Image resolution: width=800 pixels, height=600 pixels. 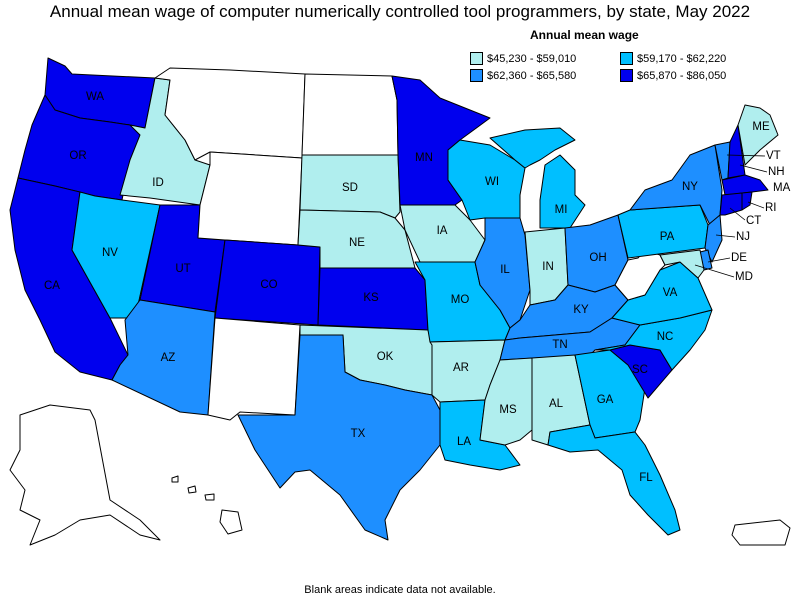 I want to click on legend-label-bin-4: $65,870 - $86,050, so click(x=682, y=75).